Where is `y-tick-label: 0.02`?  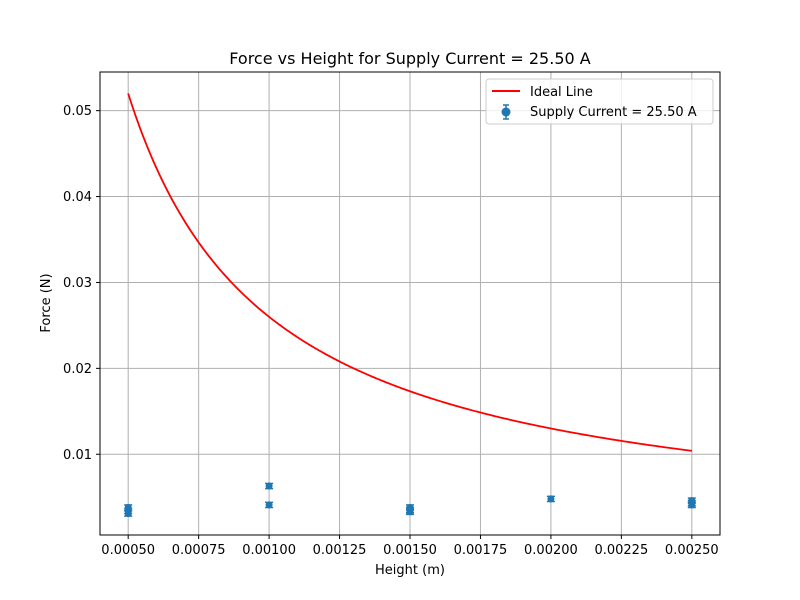 y-tick-label: 0.02 is located at coordinates (77, 369).